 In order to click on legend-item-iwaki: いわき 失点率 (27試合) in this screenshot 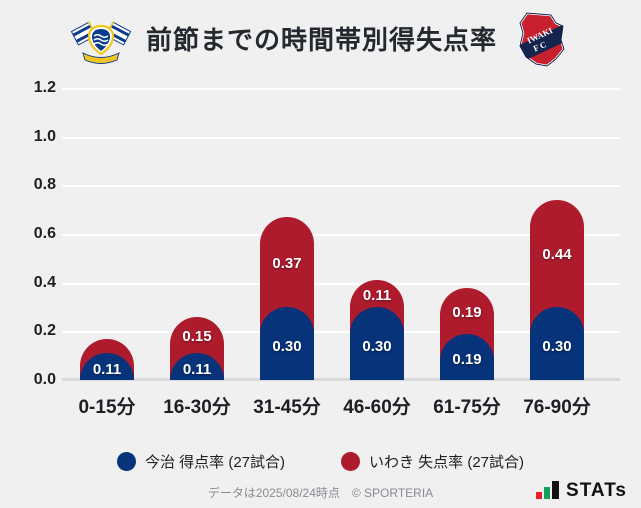, I will do `click(432, 461)`.